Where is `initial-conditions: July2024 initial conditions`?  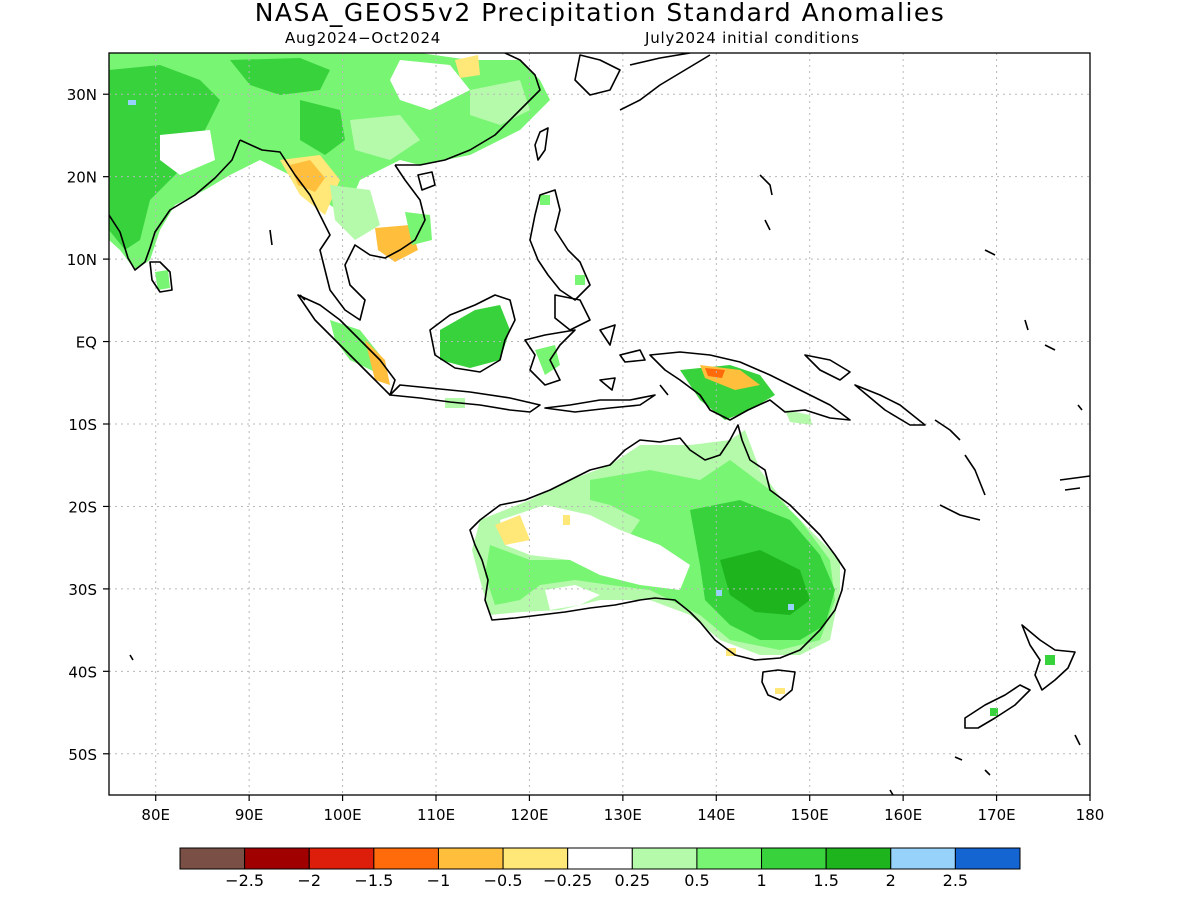 initial-conditions: July2024 initial conditions is located at coordinates (752, 38).